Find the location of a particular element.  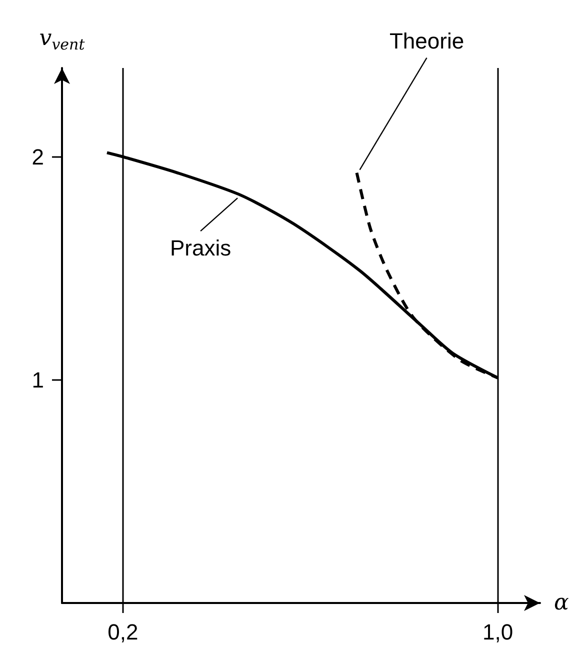

text: Theorie is located at coordinates (426, 41).